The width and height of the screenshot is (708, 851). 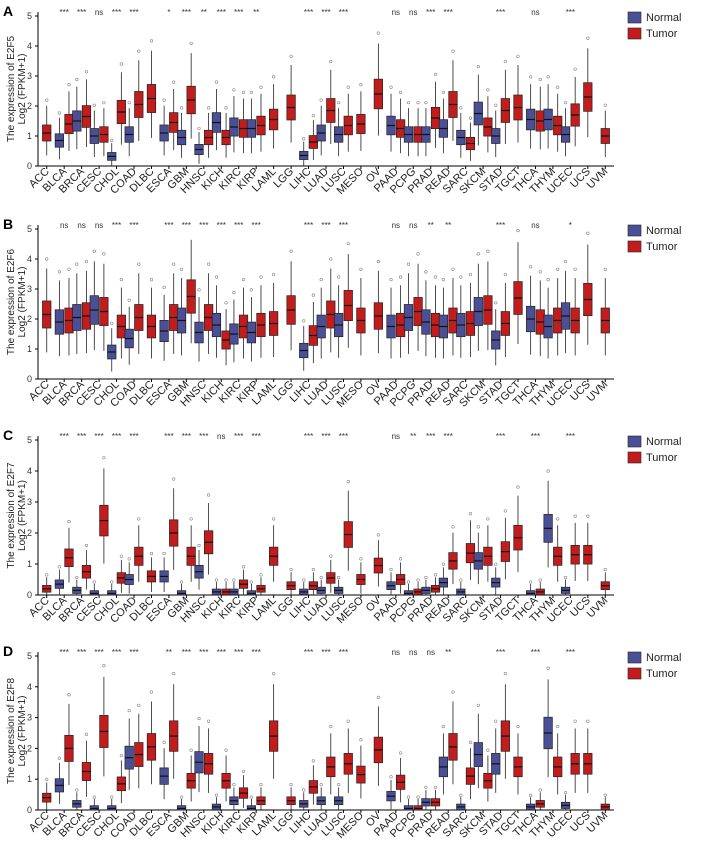 What do you see at coordinates (8, 11) in the screenshot?
I see `panel-label: A` at bounding box center [8, 11].